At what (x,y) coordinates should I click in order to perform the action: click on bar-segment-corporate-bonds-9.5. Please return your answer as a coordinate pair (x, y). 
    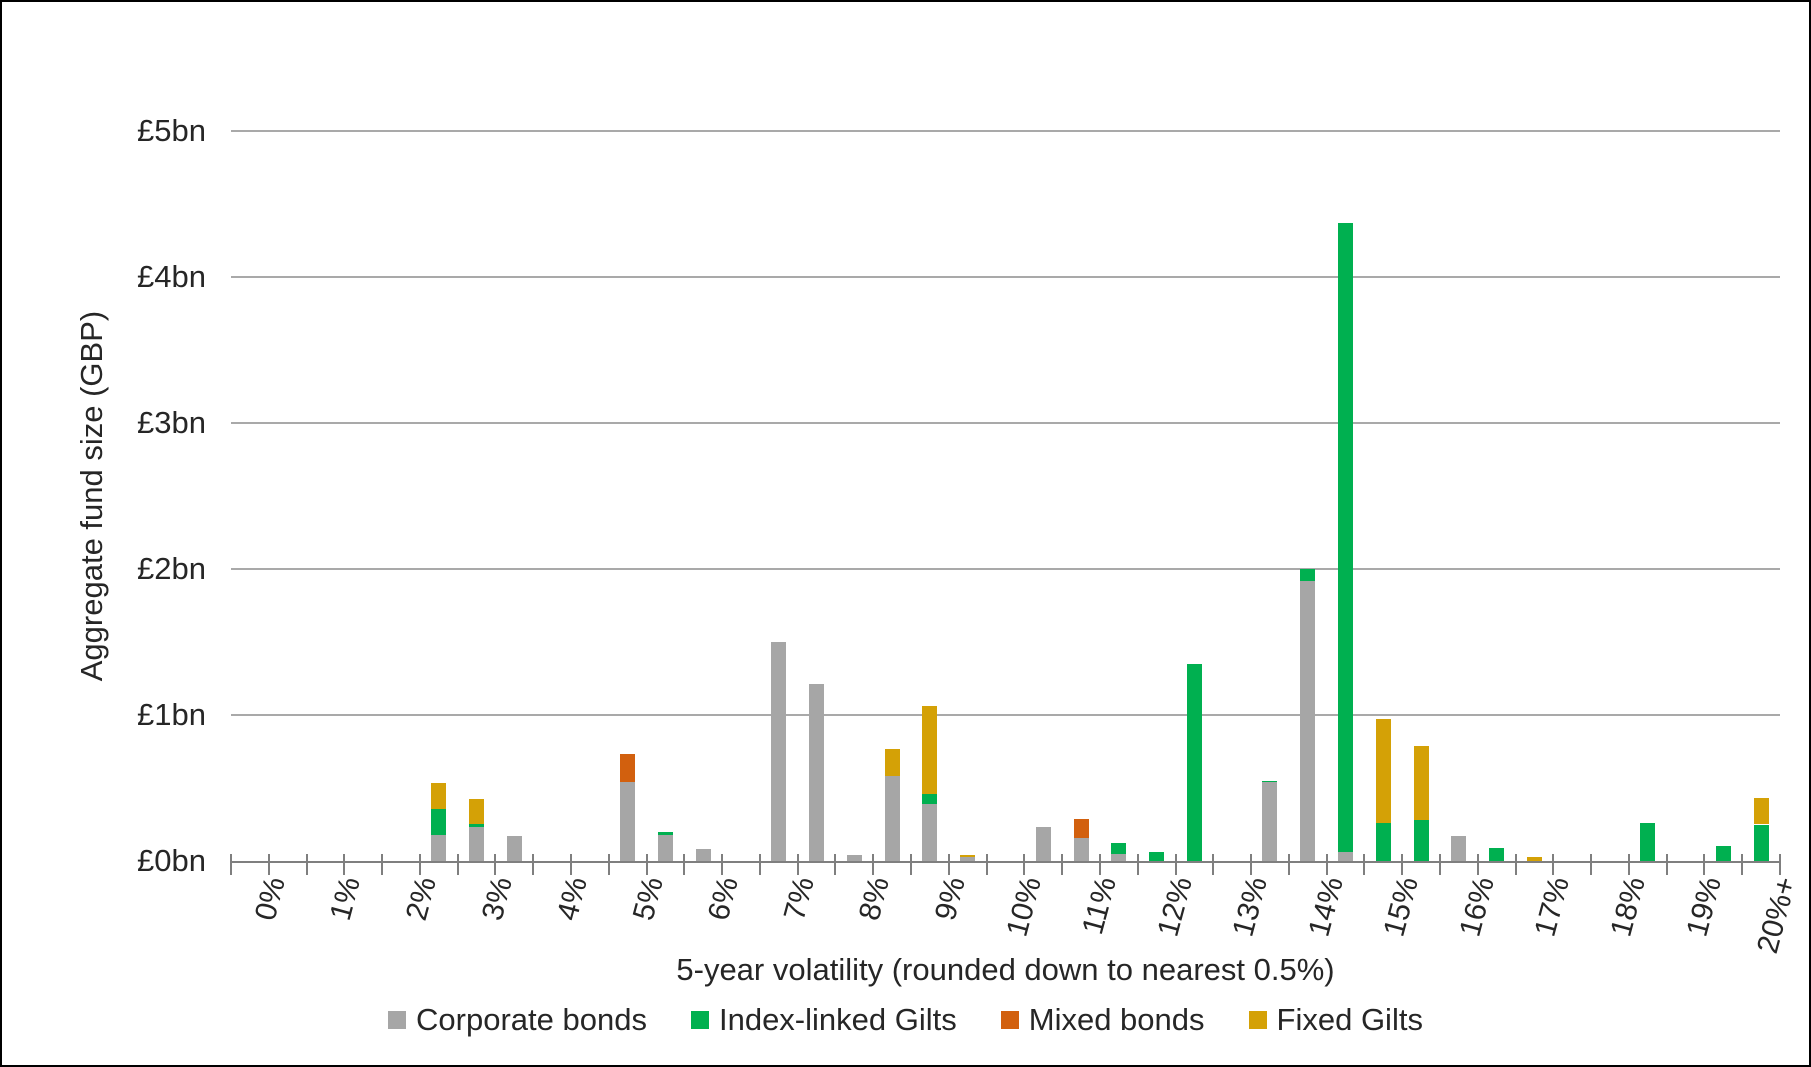
    Looking at the image, I should click on (968, 859).